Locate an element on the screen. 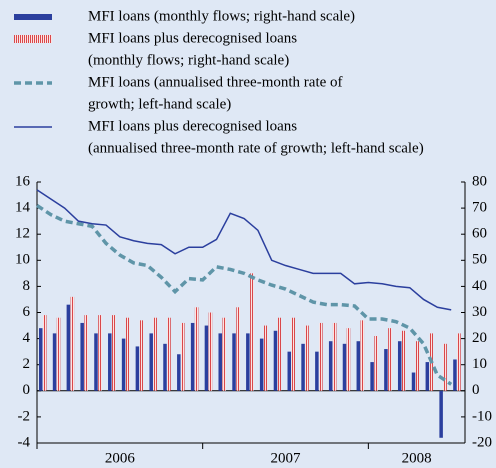 The image size is (496, 468). y-tick-label: 14 is located at coordinates (23, 208).